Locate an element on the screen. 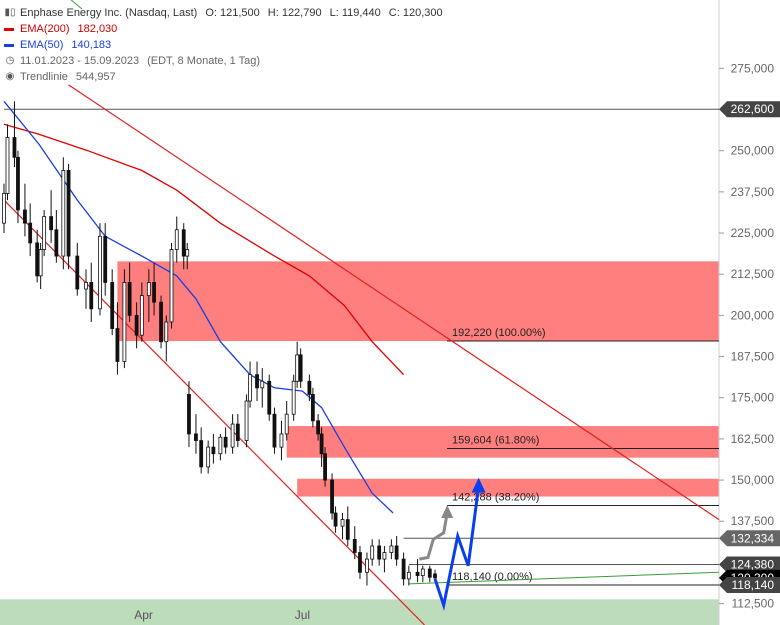 This screenshot has width=780, height=625. legend-ema200-row: EMA(200) 182,030 is located at coordinates (223, 29).